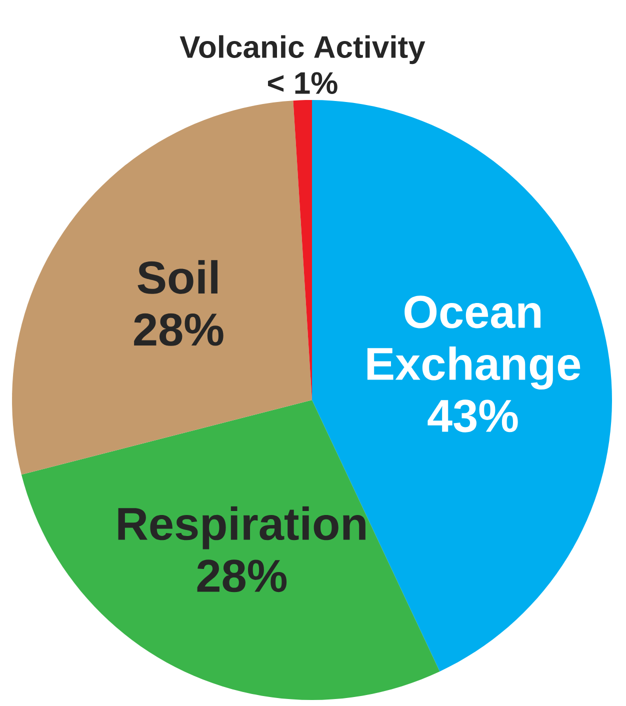 Image resolution: width=626 pixels, height=706 pixels. Describe the element at coordinates (303, 83) in the screenshot. I see `data-label: < 1%` at that location.